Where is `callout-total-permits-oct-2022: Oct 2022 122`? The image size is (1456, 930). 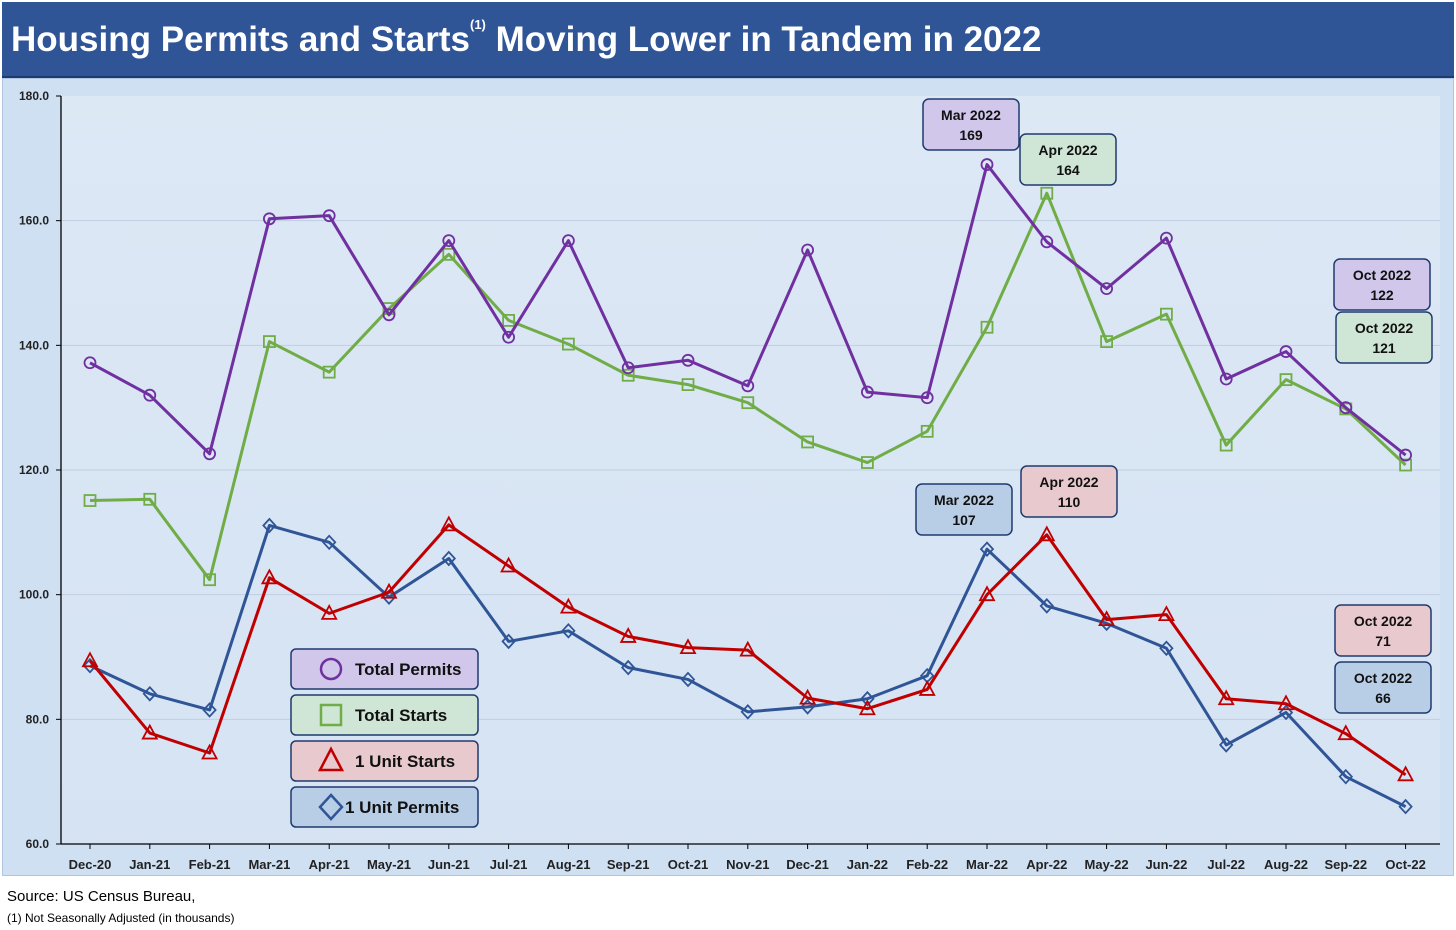
callout-total-permits-oct-2022: Oct 2022 122 is located at coordinates (1382, 284).